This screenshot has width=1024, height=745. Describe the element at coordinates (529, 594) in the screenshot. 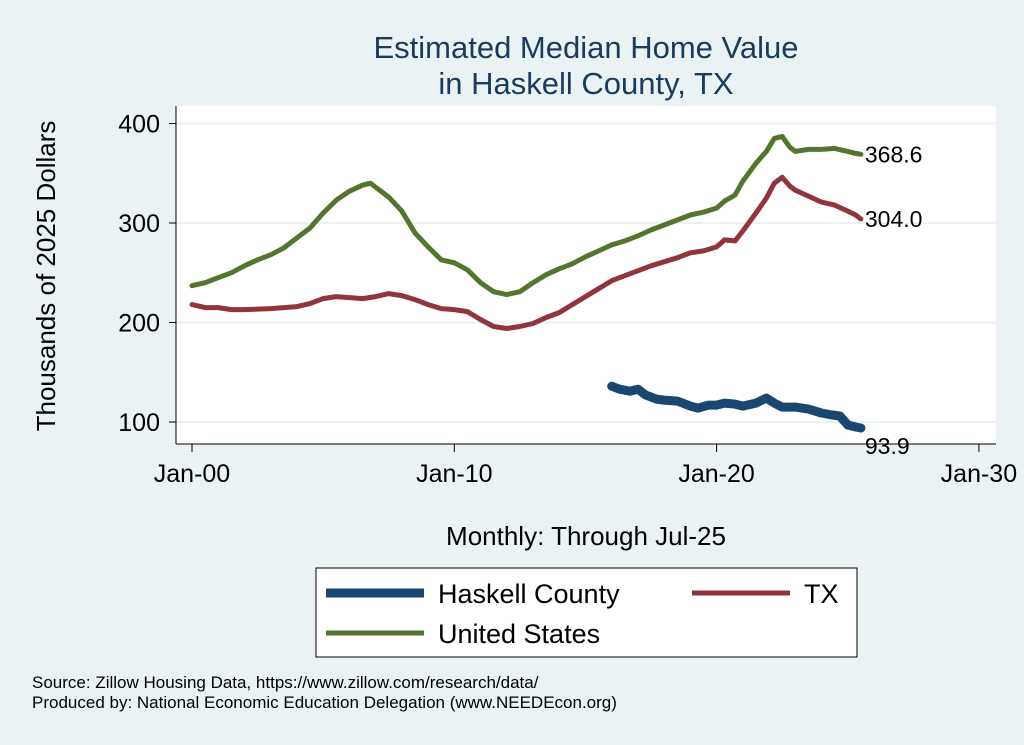

I see `legend-label-haskell: Haskell County` at that location.